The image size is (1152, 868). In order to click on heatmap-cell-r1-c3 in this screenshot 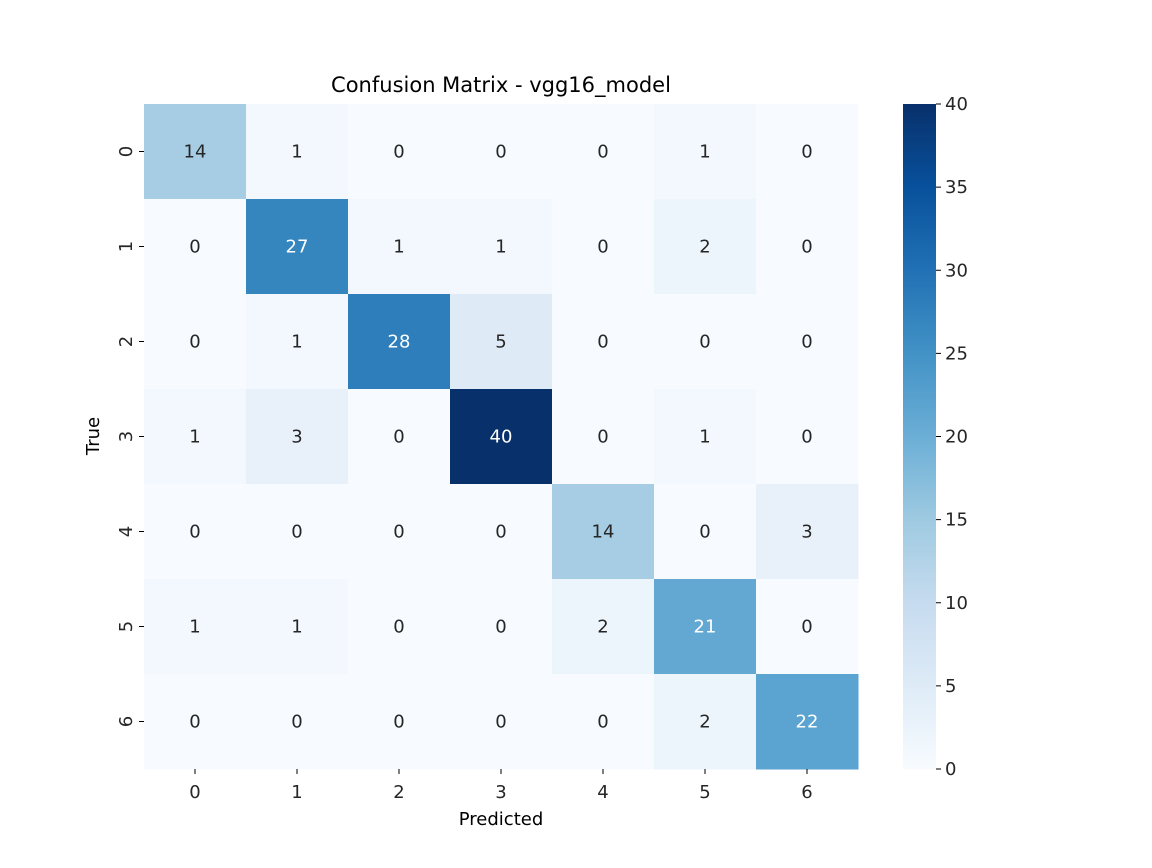, I will do `click(501, 247)`.